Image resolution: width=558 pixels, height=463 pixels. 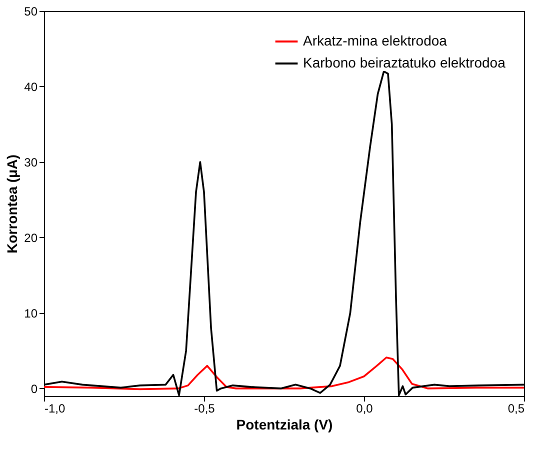 What do you see at coordinates (284, 373) in the screenshot?
I see `line-series` at bounding box center [284, 373].